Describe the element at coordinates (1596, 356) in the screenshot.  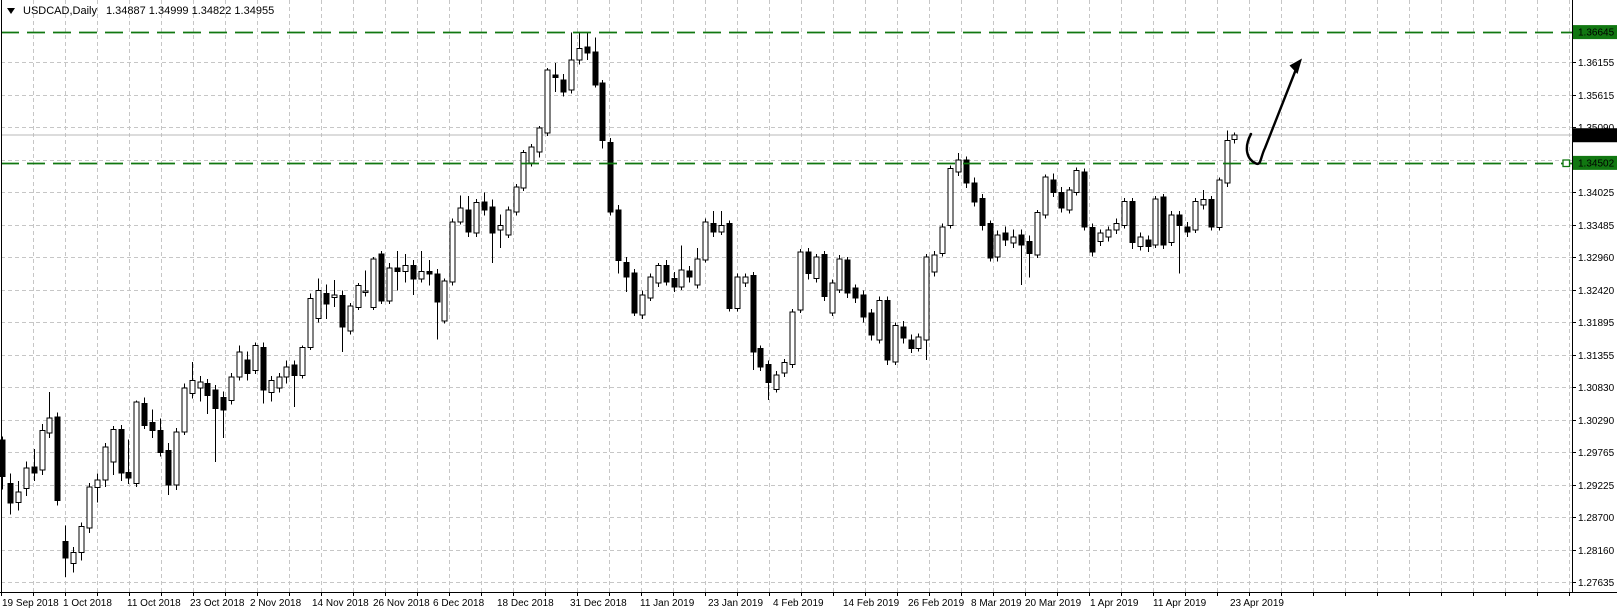
I see `price-label: 1.31355` at that location.